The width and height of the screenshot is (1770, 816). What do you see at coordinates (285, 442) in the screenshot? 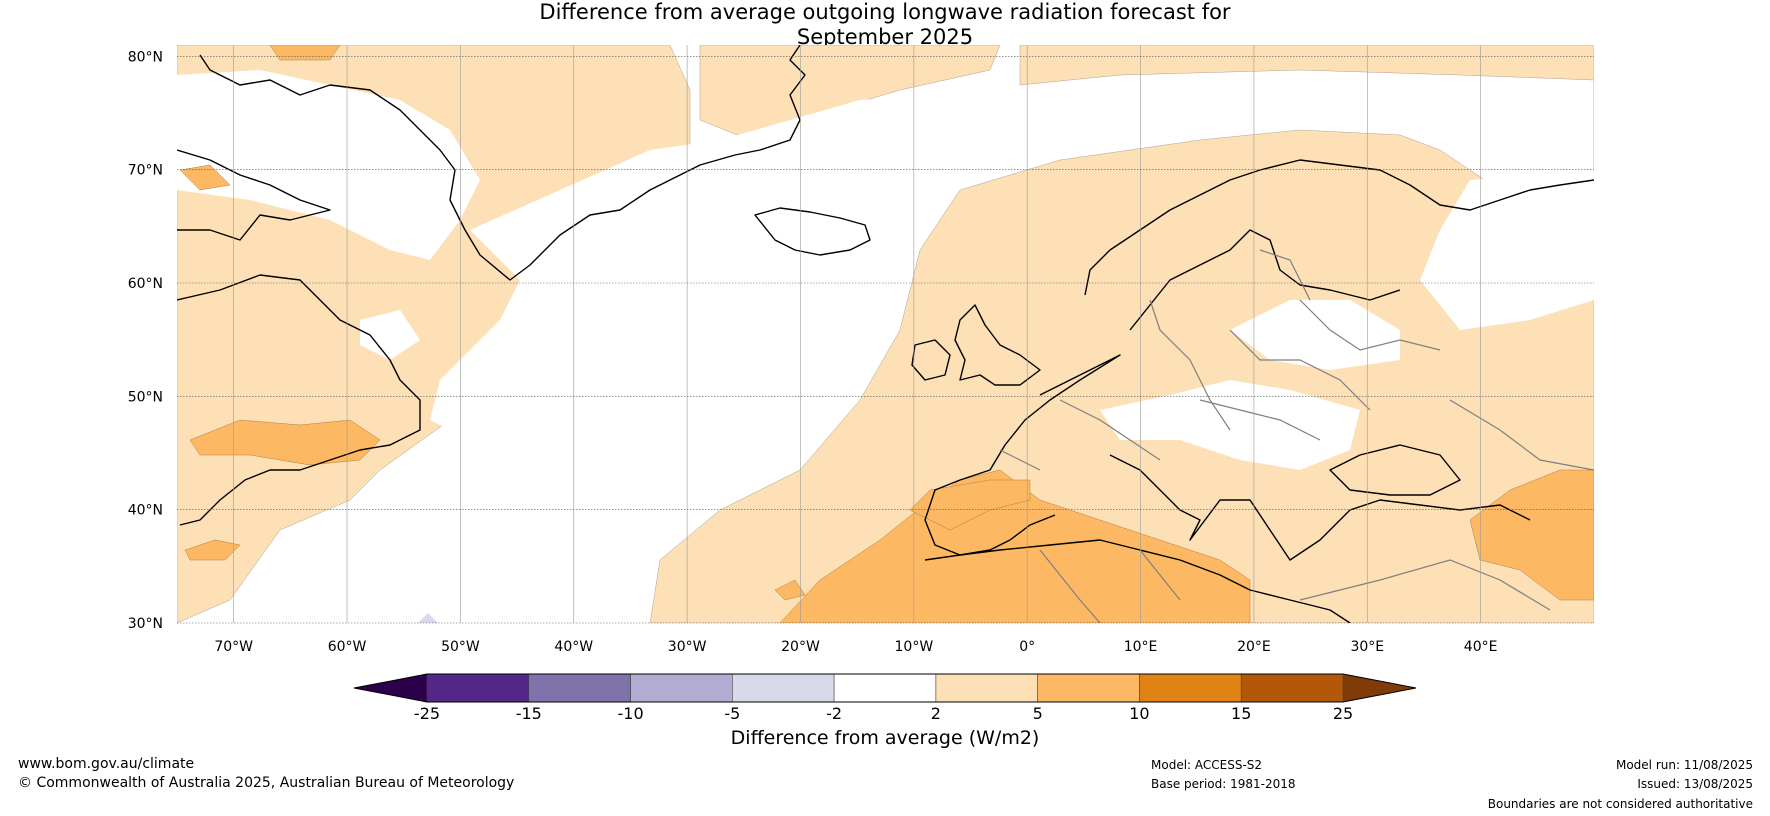
I see `anomaly-5-to-10-newfoundland` at bounding box center [285, 442].